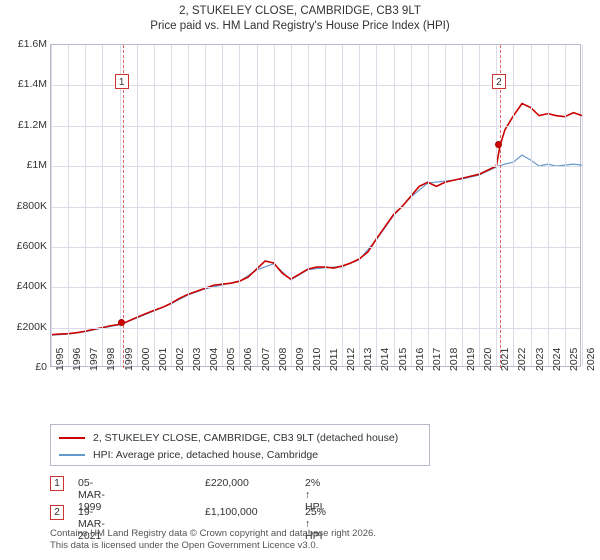 The width and height of the screenshot is (600, 560). Describe the element at coordinates (282, 359) in the screenshot. I see `x-tick-label: 2008` at that location.